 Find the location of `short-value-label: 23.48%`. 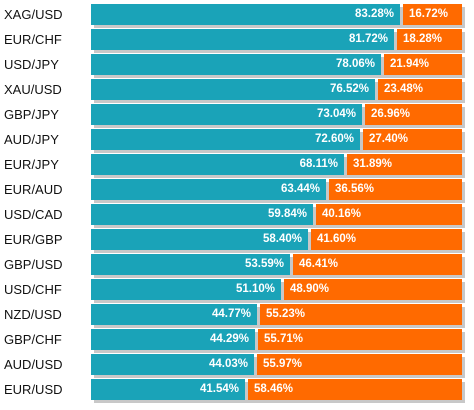

short-value-label: 23.48% is located at coordinates (404, 89).